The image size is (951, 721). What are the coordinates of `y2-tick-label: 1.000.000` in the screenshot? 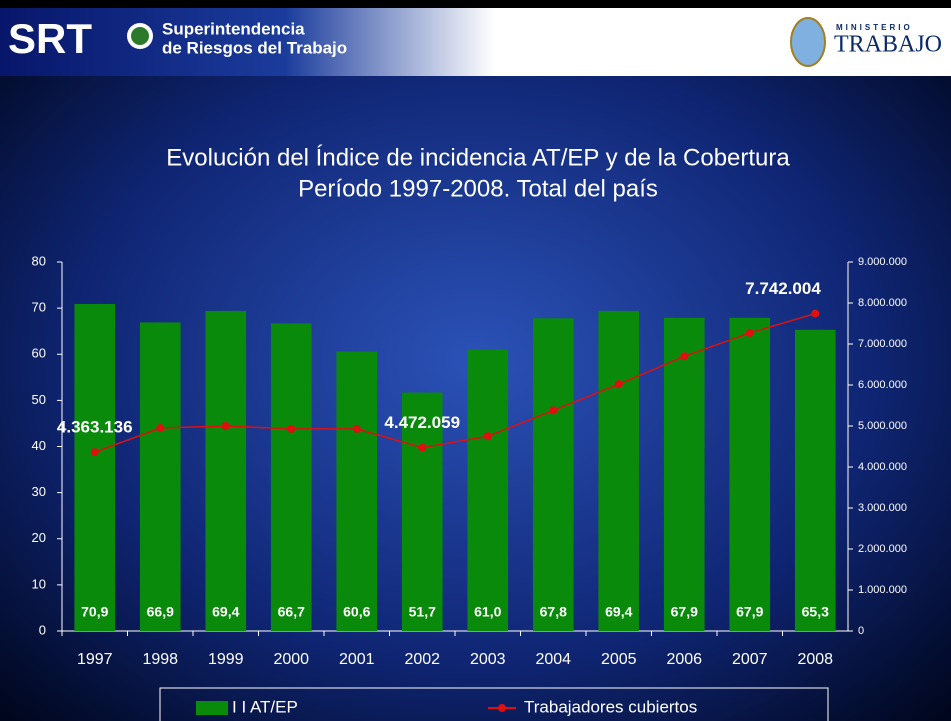 It's located at (882, 590).